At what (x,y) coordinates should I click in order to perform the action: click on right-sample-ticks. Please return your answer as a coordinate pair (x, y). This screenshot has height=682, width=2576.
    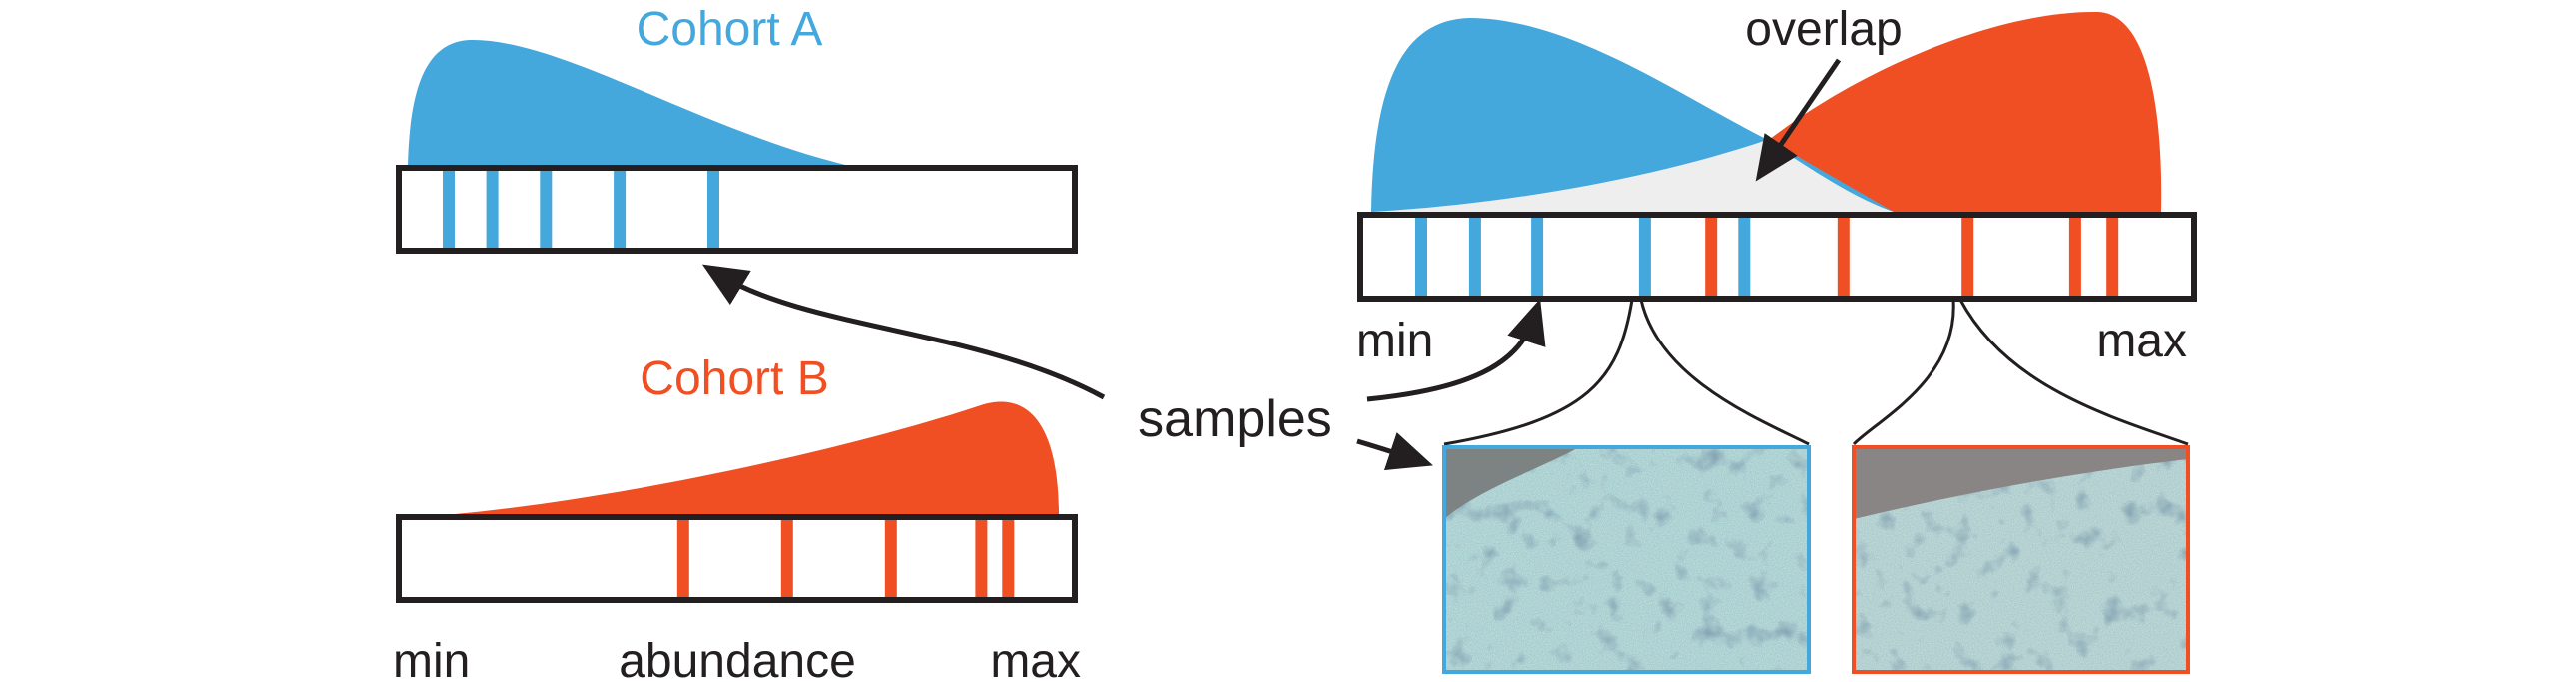
    Looking at the image, I should click on (1767, 257).